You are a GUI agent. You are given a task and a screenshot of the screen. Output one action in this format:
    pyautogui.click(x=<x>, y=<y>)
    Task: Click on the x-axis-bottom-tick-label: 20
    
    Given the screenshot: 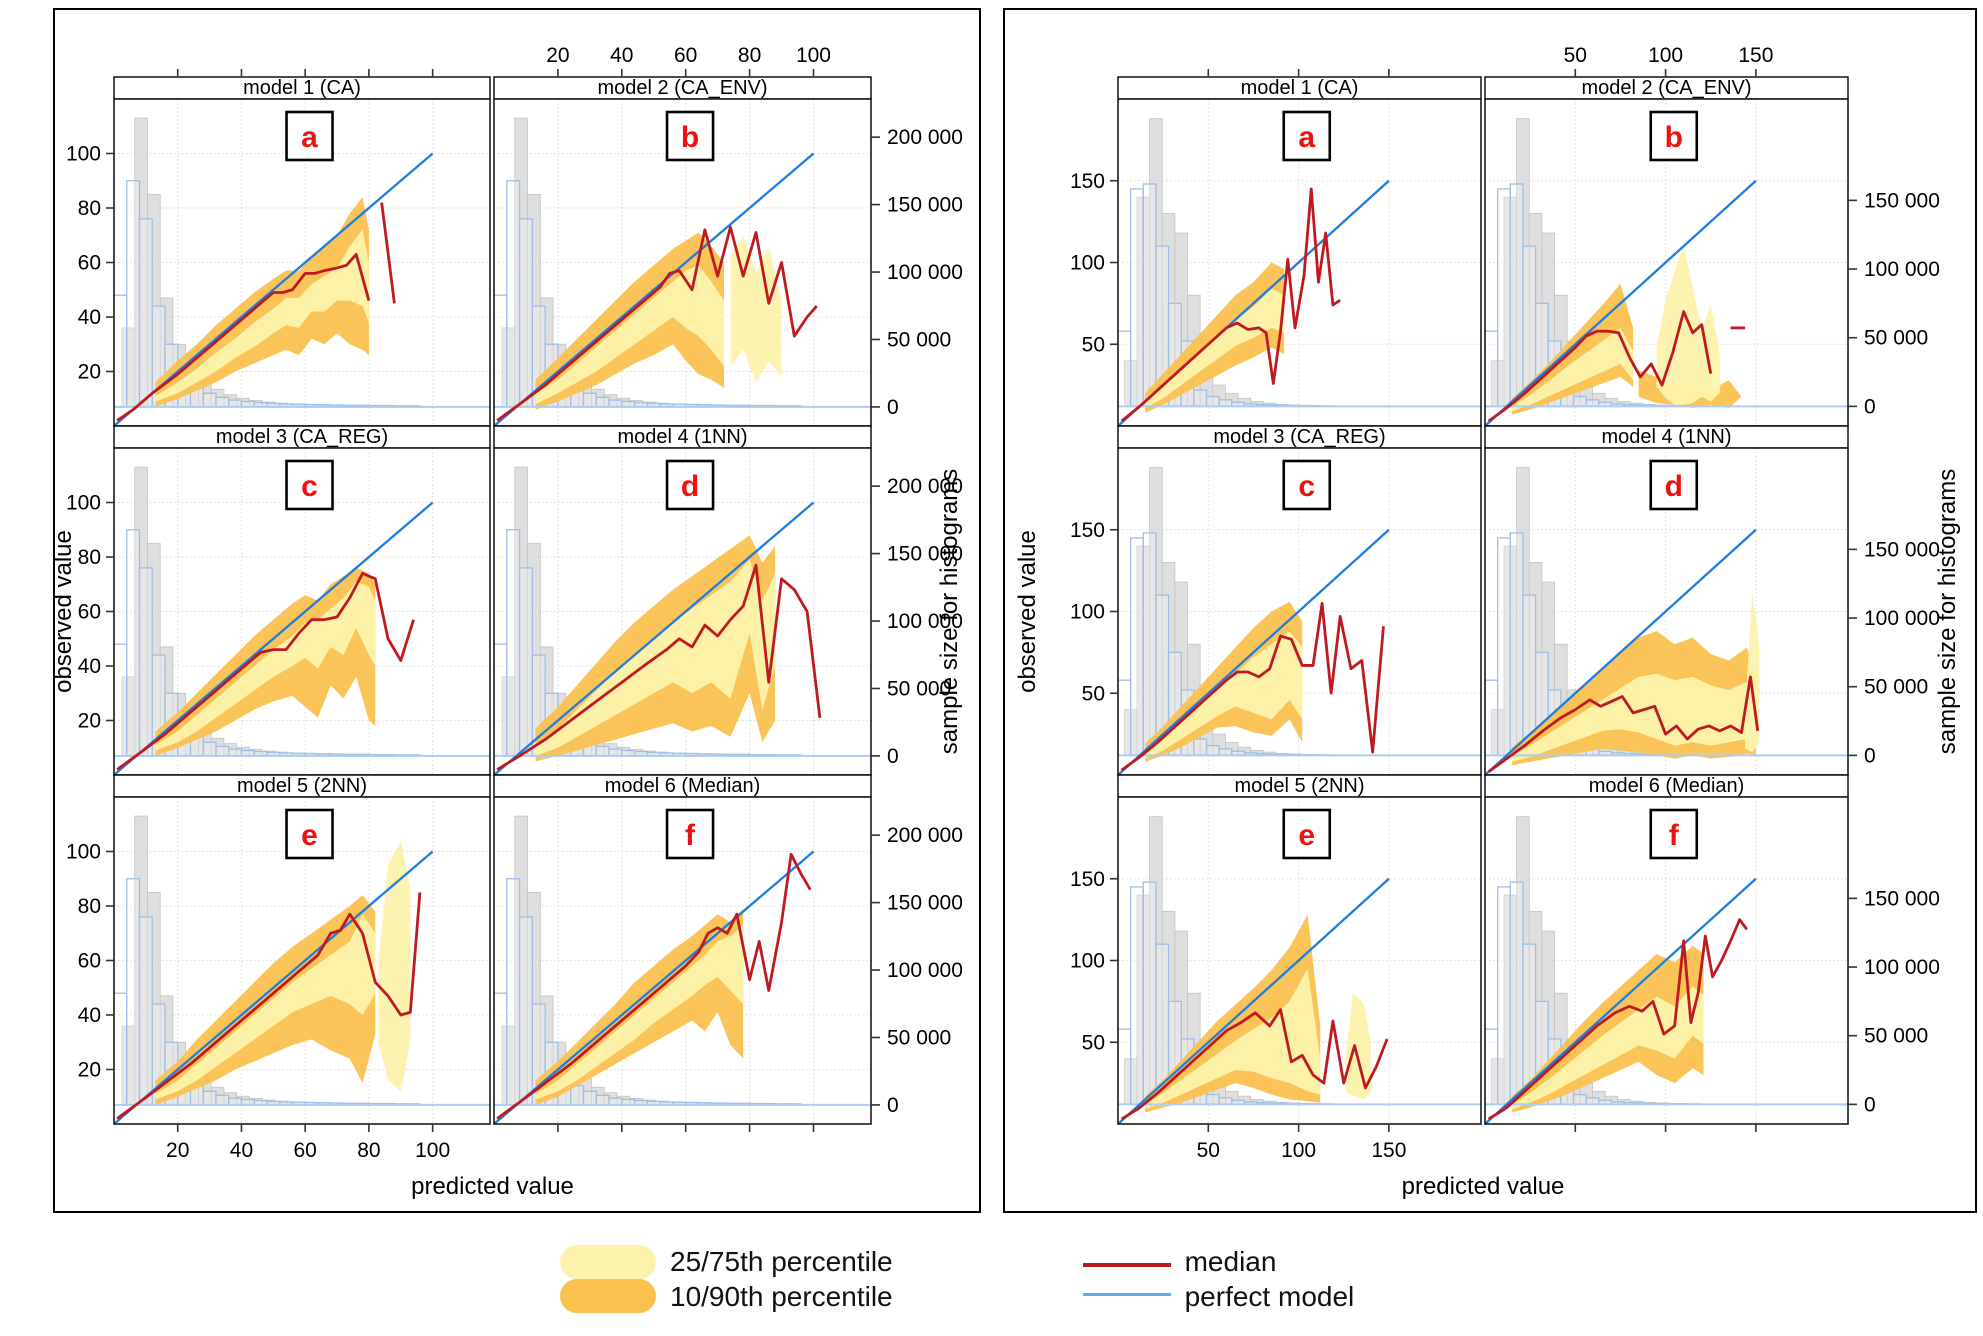 What is the action you would take?
    pyautogui.click(x=177, y=1150)
    